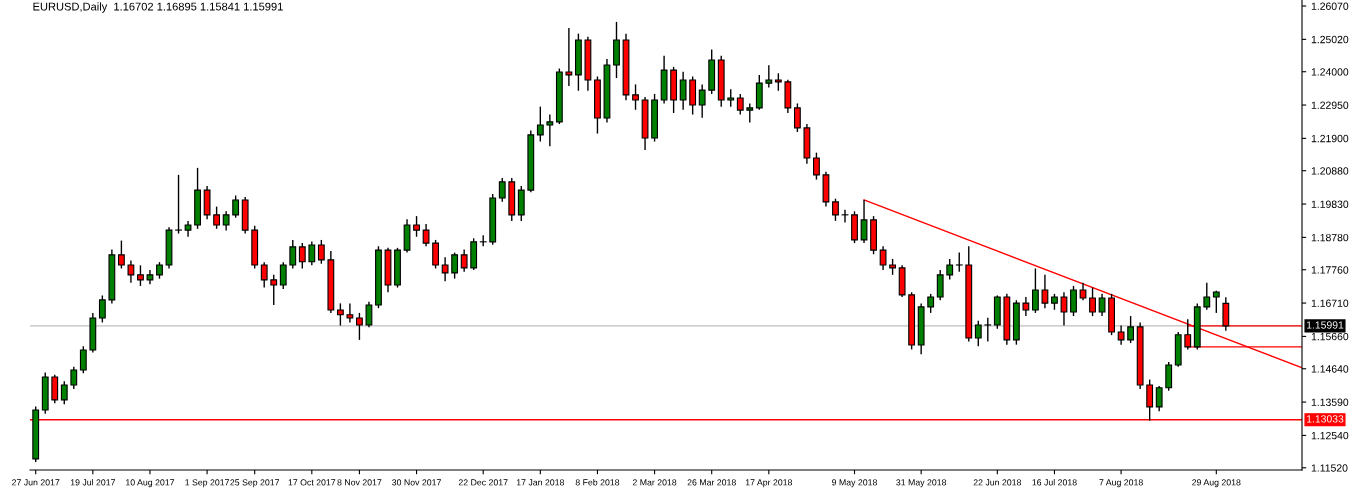  I want to click on y-tick-label: 1.26070, so click(1330, 6).